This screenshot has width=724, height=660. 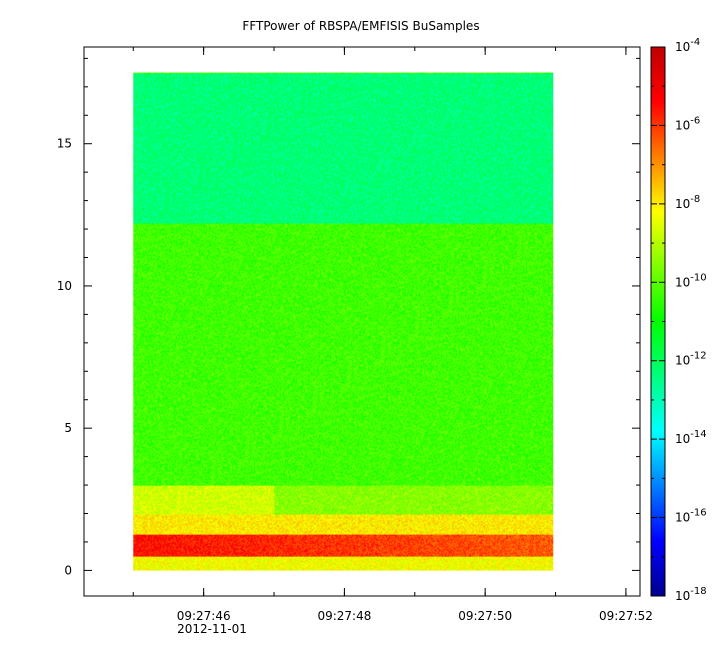 What do you see at coordinates (68, 570) in the screenshot?
I see `y-tick-label: 0` at bounding box center [68, 570].